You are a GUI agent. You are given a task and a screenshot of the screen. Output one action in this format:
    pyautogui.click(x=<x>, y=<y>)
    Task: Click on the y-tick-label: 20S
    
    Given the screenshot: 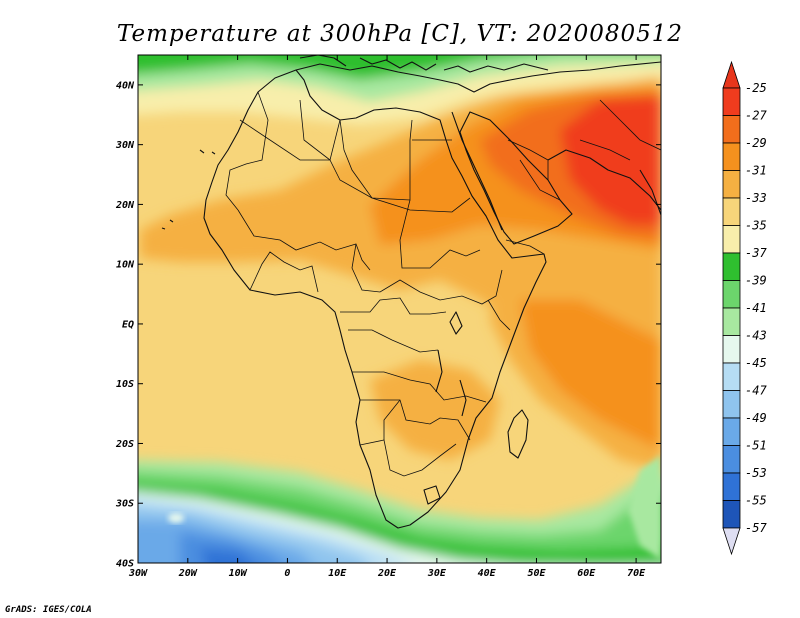 What is the action you would take?
    pyautogui.click(x=124, y=444)
    